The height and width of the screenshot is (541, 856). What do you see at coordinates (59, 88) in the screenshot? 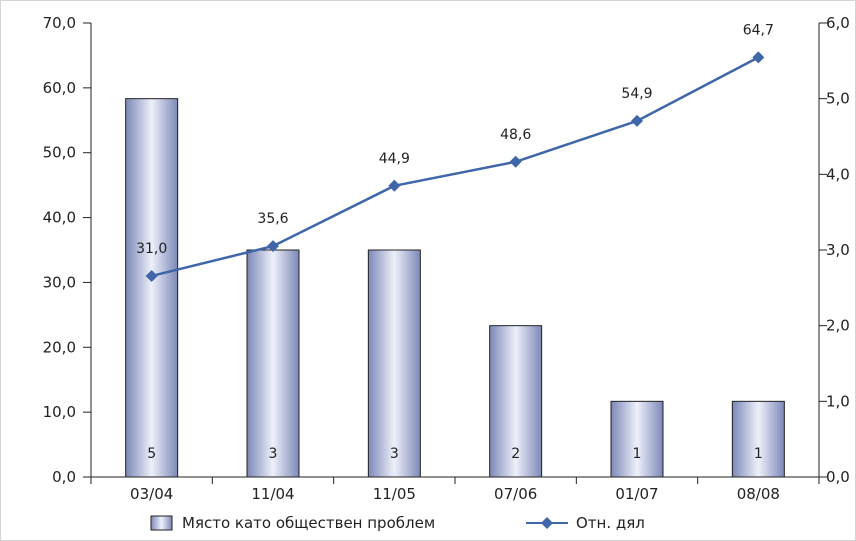
I see `y-left-tick-label: 60,0` at bounding box center [59, 88].